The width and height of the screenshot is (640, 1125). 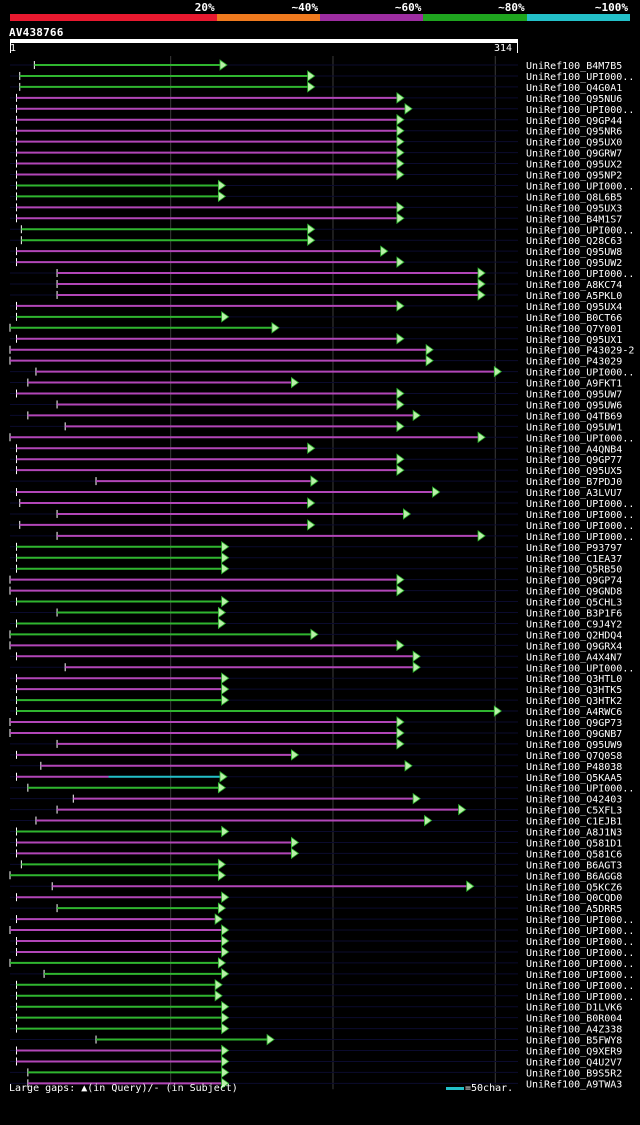 I want to click on hit-label: UniRef100_D1LVK6, so click(x=574, y=1008).